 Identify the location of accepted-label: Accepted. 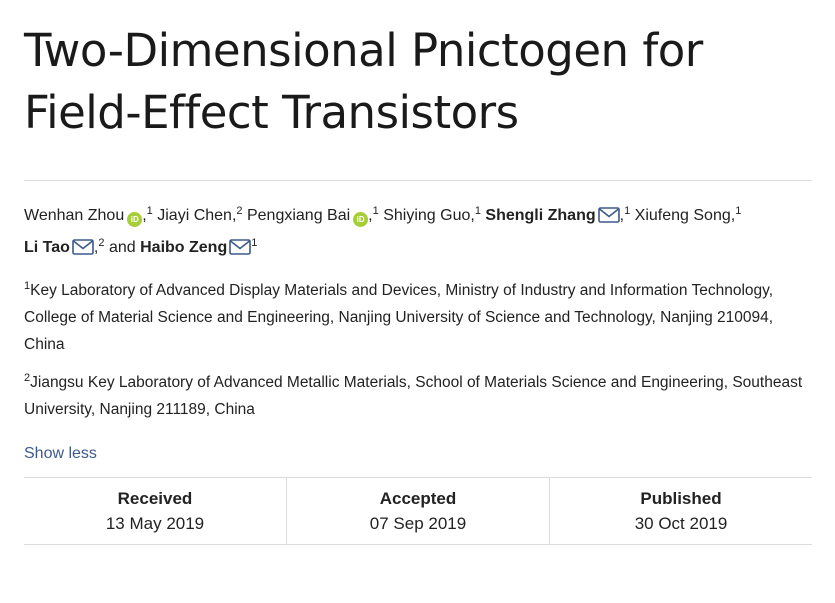
(418, 498).